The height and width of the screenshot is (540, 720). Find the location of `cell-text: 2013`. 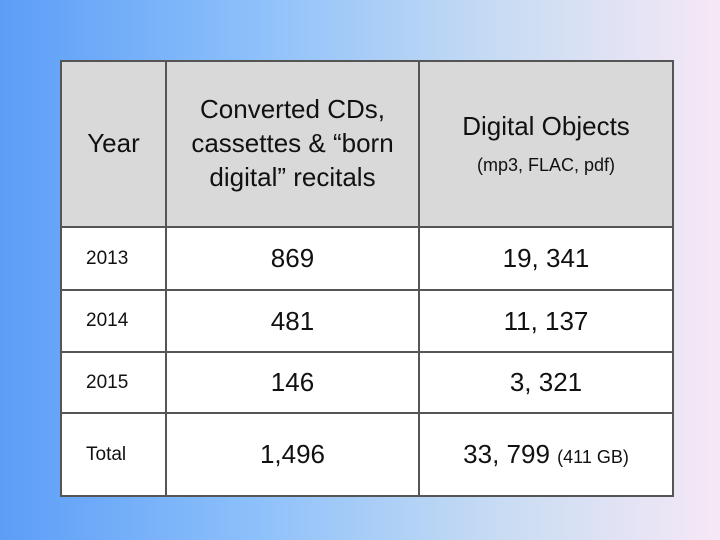

cell-text: 2013 is located at coordinates (107, 258).